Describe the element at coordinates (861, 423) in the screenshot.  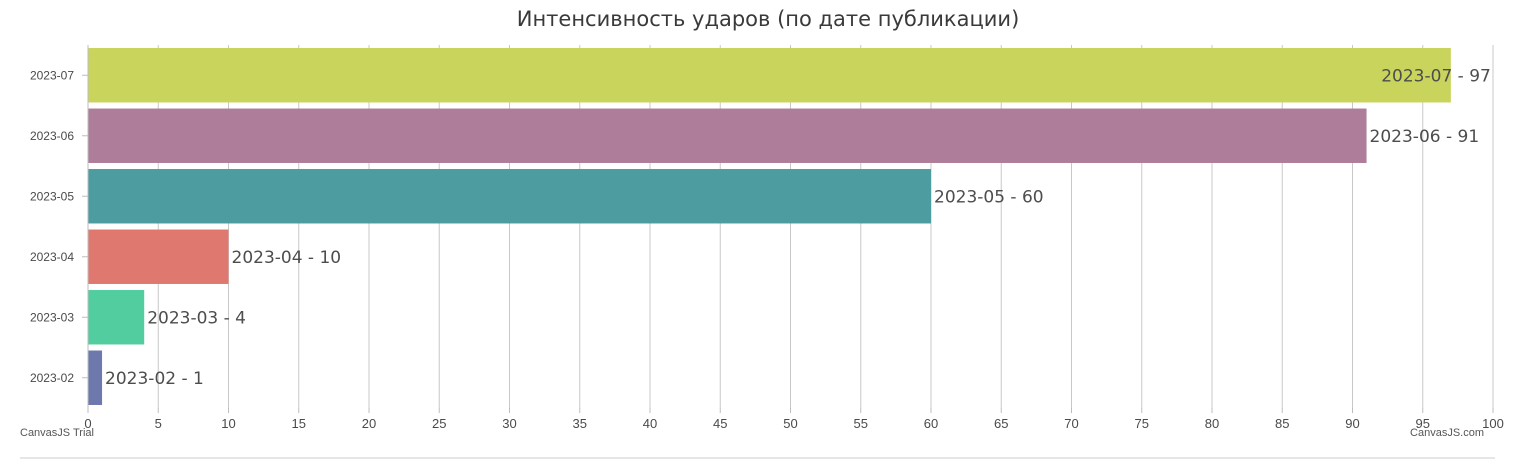
I see `x-tick-label: 55` at that location.